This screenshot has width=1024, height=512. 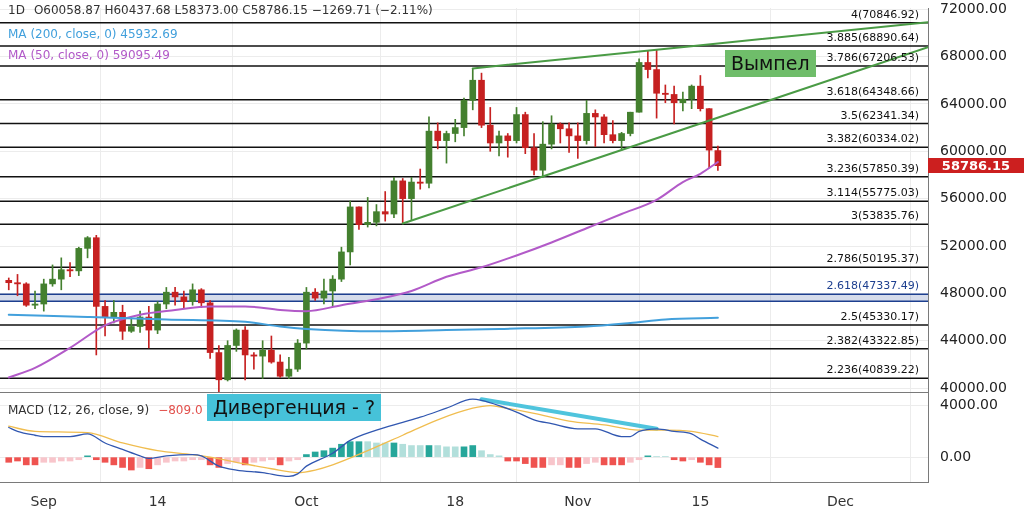 I want to click on x-tick-label: Nov, so click(x=578, y=501).